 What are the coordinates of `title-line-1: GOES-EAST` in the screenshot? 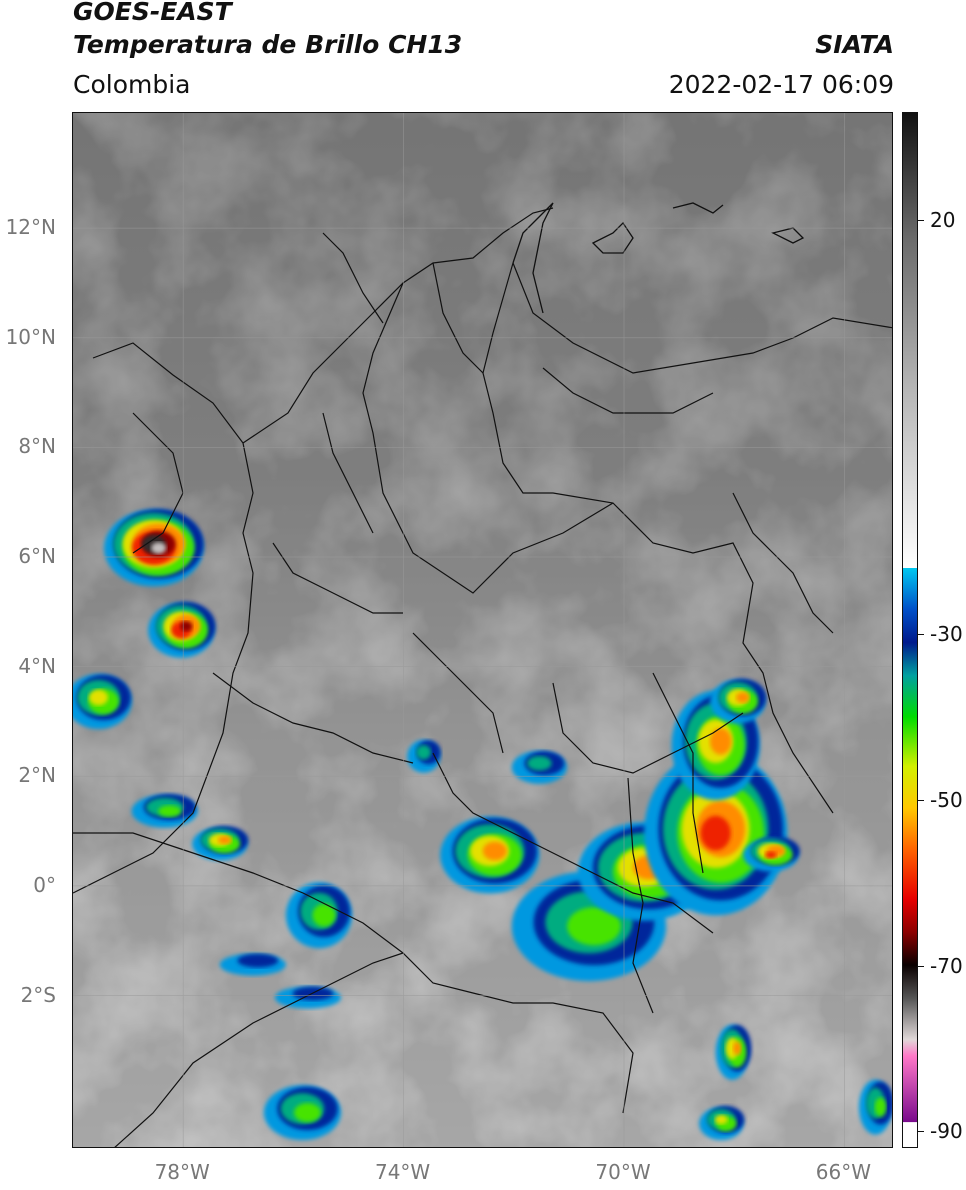 It's located at (152, 13).